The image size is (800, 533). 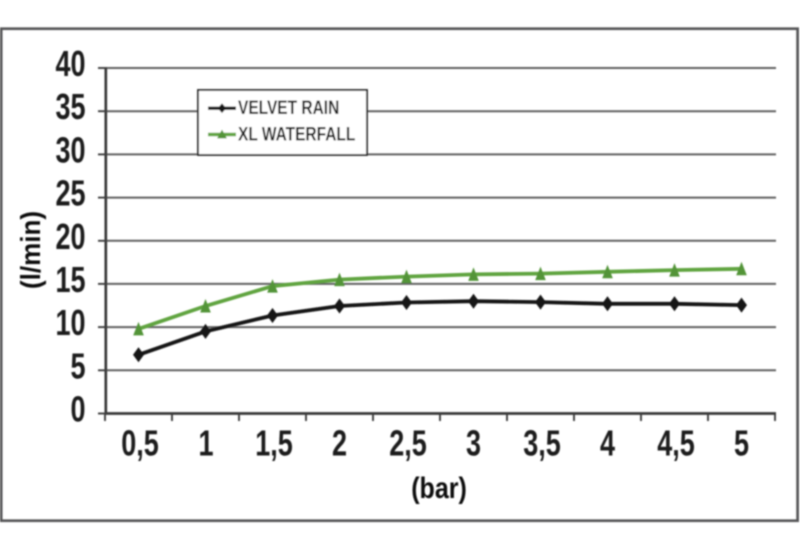 I want to click on svg-text: 4,5, so click(x=676, y=443).